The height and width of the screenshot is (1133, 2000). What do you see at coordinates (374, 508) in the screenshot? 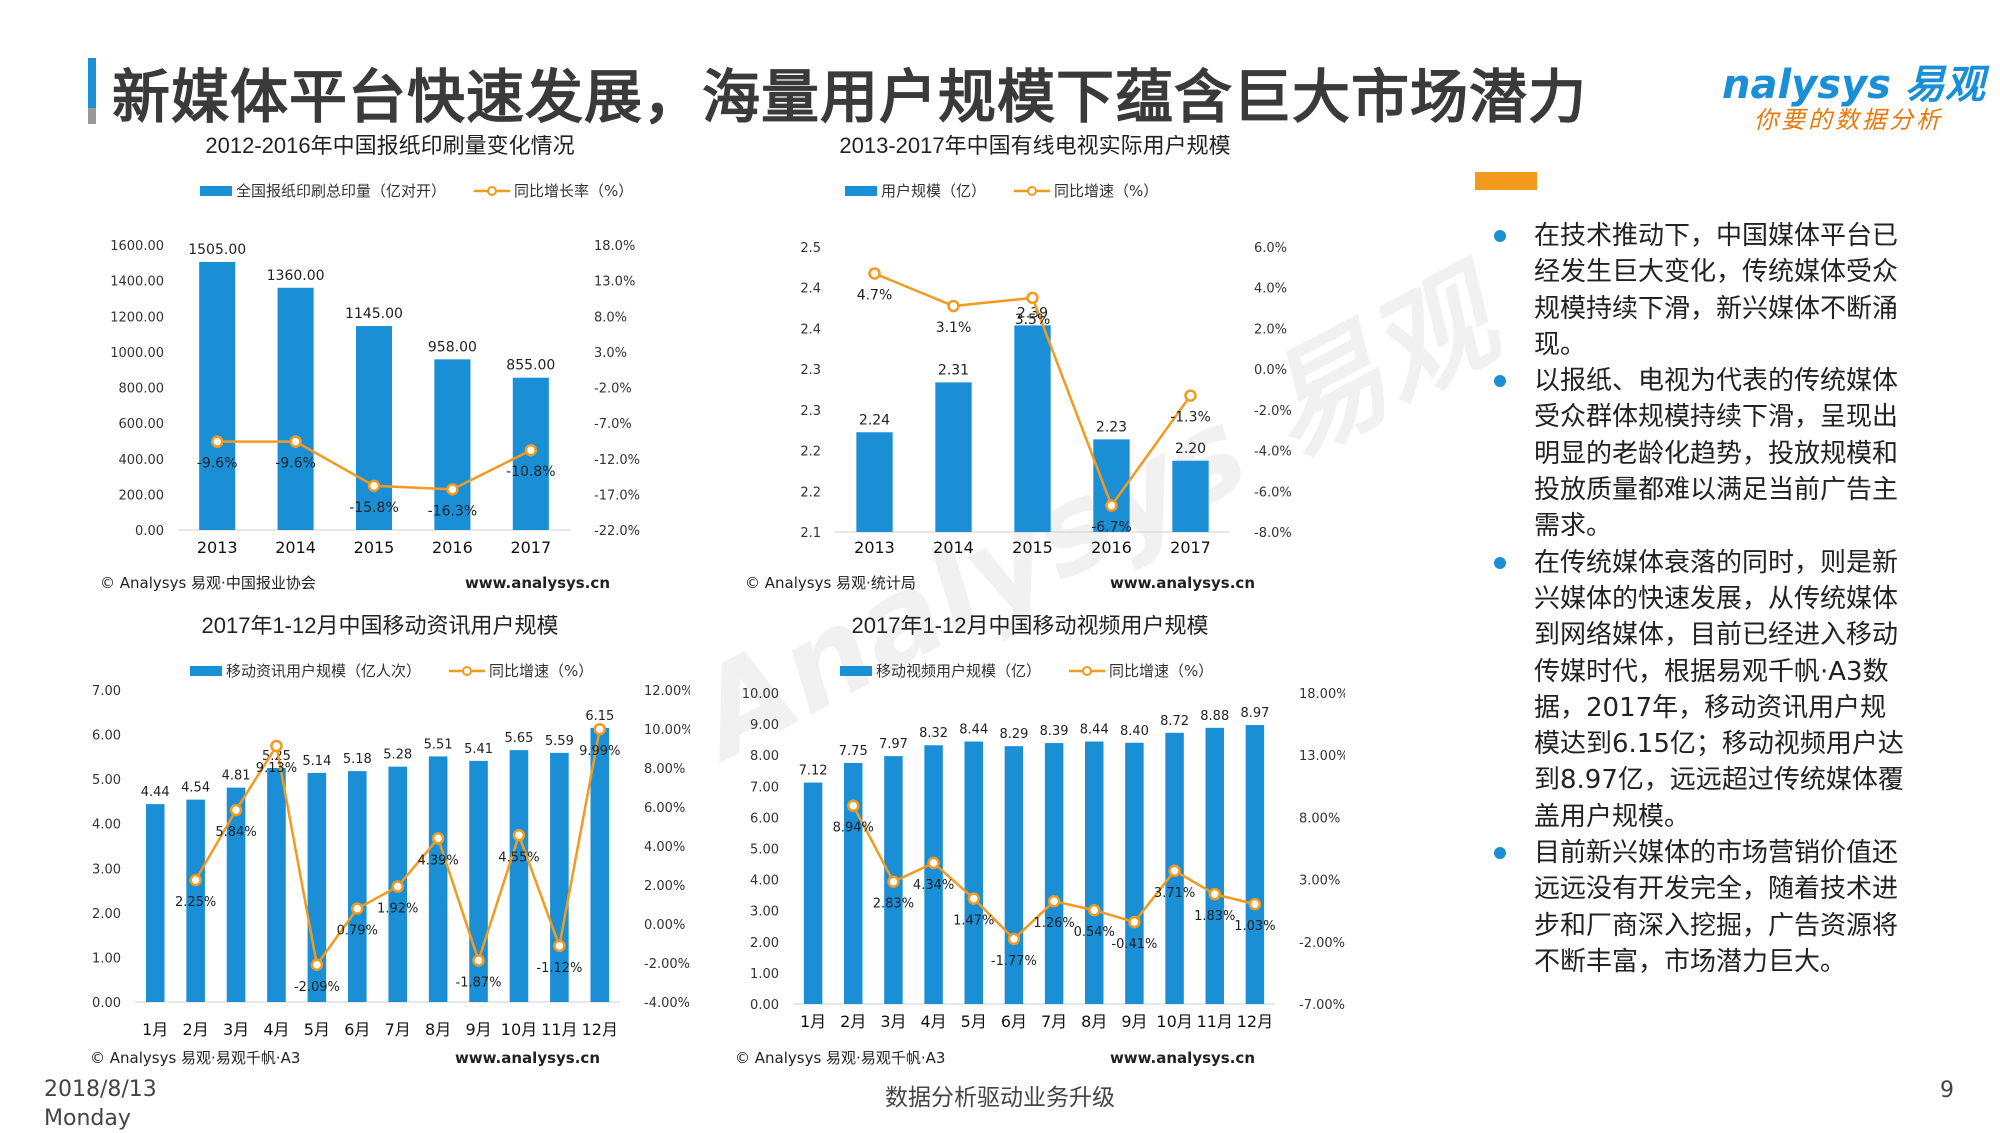
I see `growth-value-label: -15.8%` at bounding box center [374, 508].